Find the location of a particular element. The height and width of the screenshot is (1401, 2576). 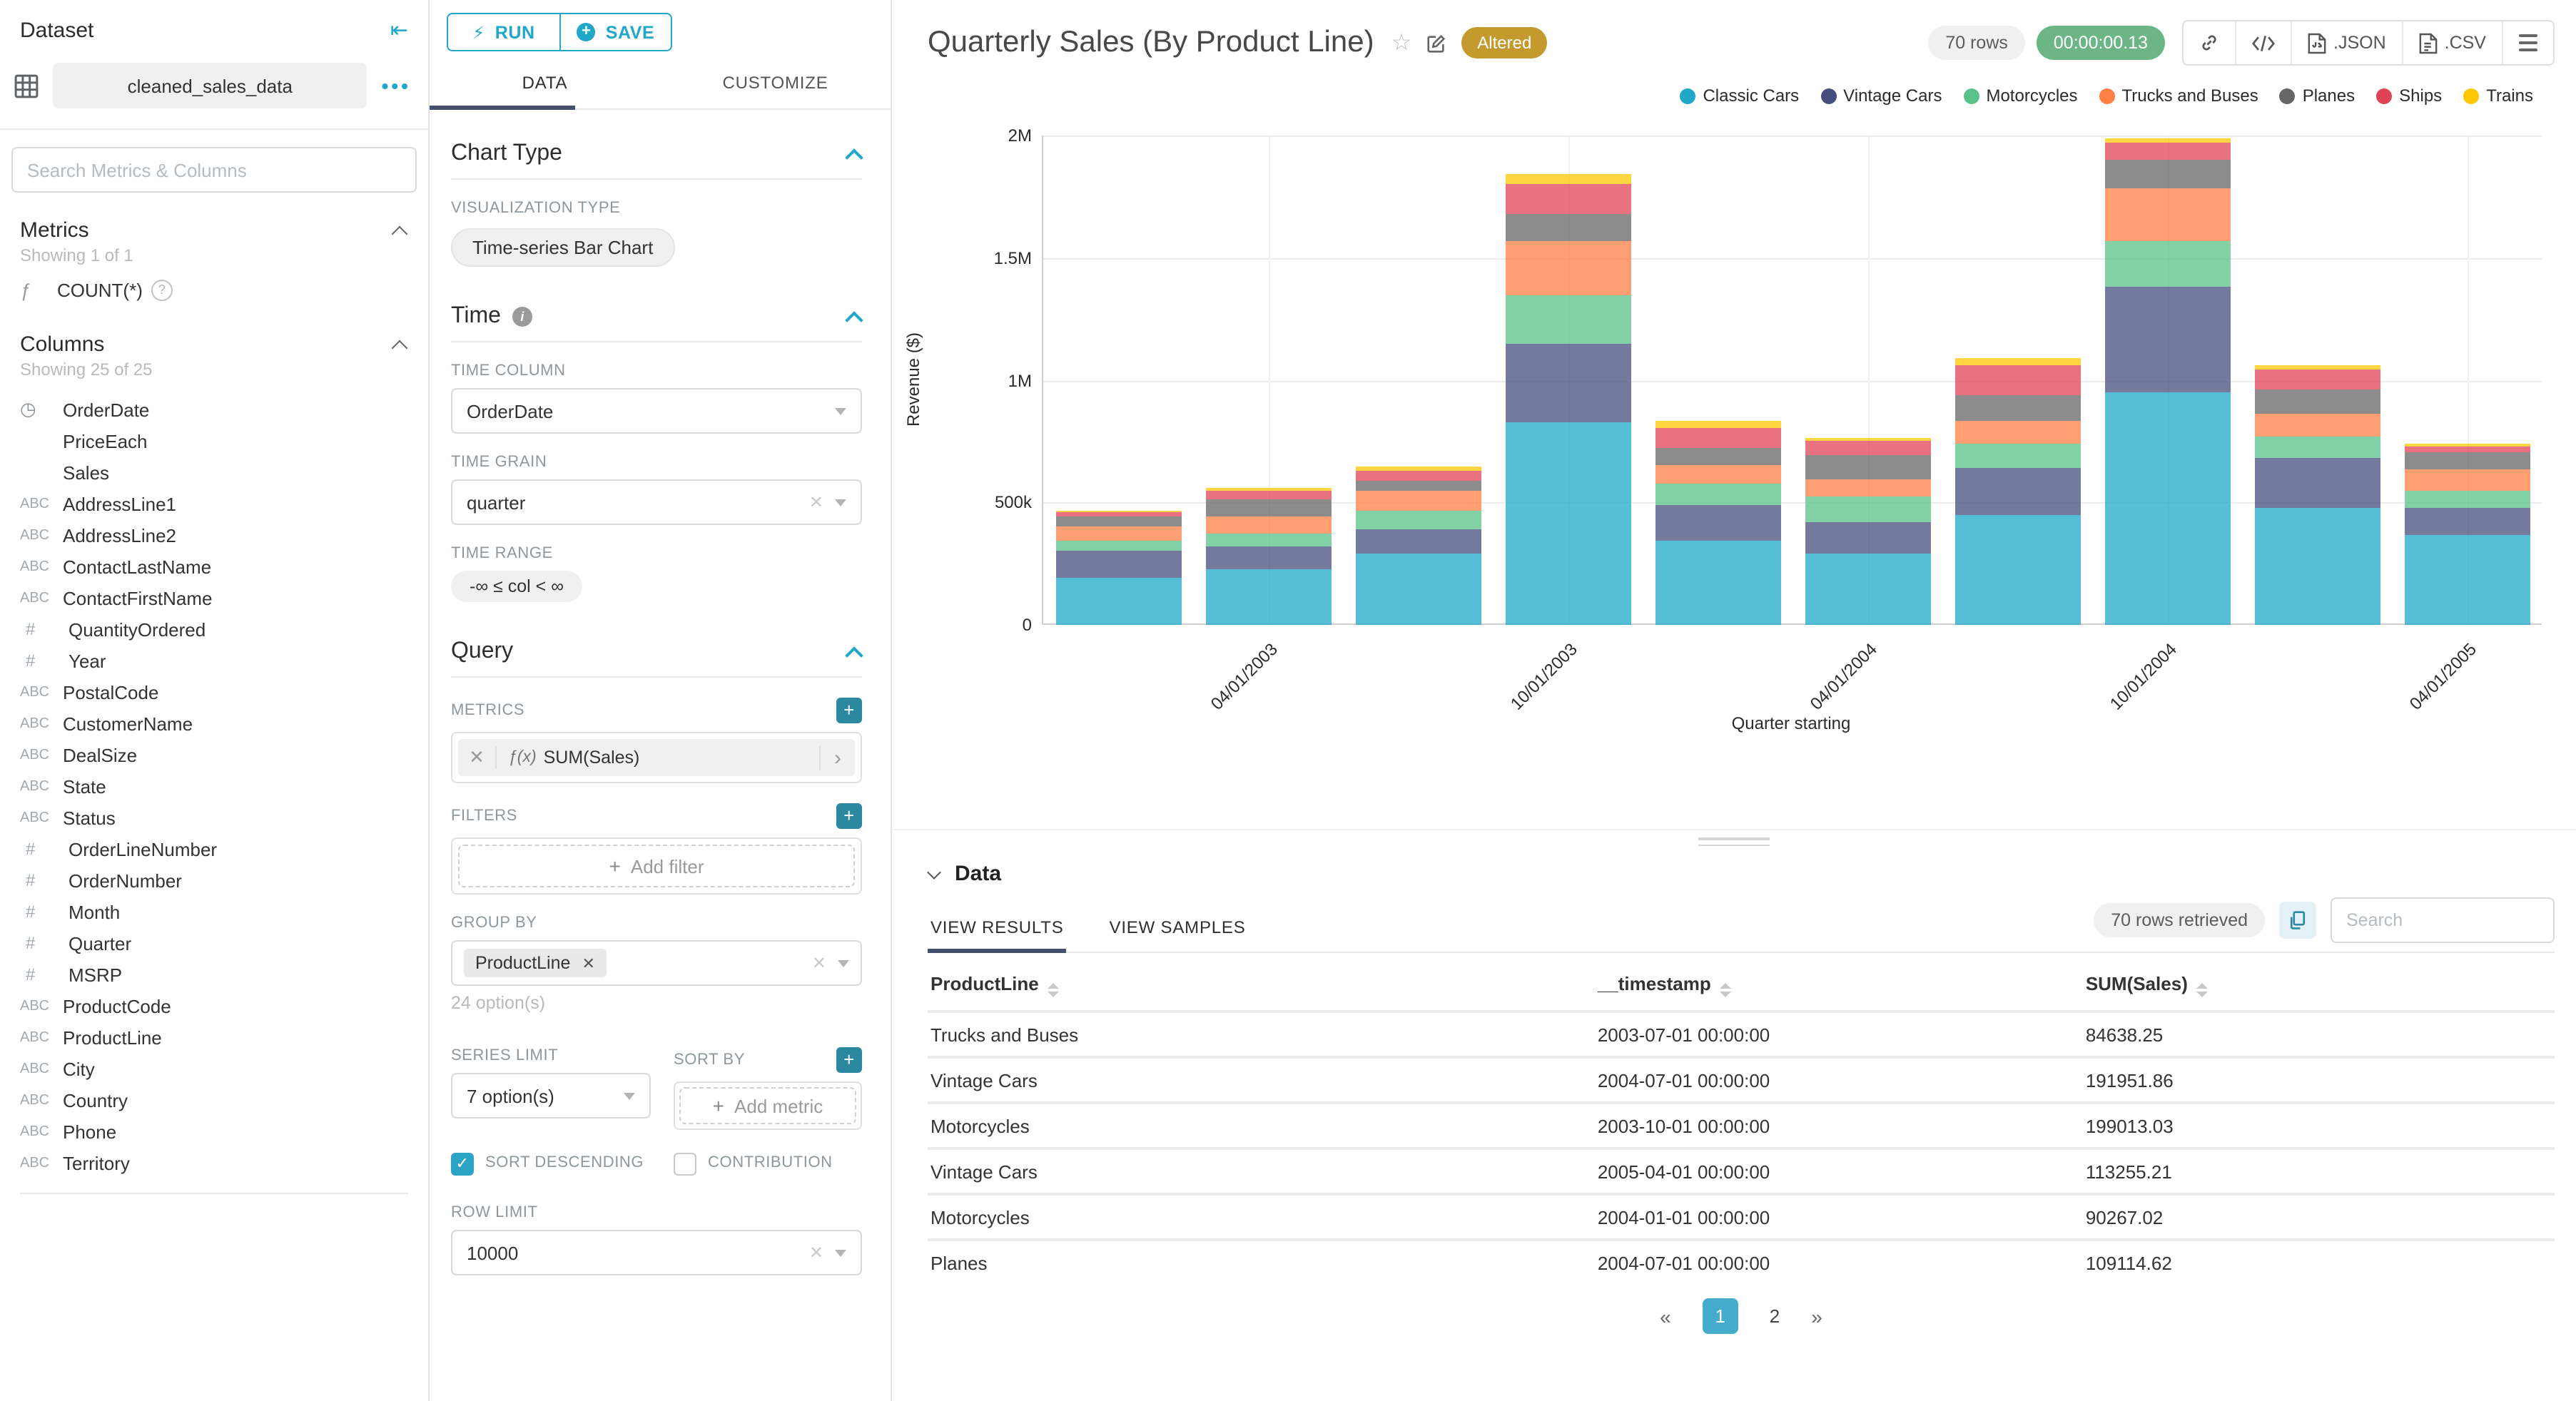

column-list-item: ABC DealSize is located at coordinates (214, 754).